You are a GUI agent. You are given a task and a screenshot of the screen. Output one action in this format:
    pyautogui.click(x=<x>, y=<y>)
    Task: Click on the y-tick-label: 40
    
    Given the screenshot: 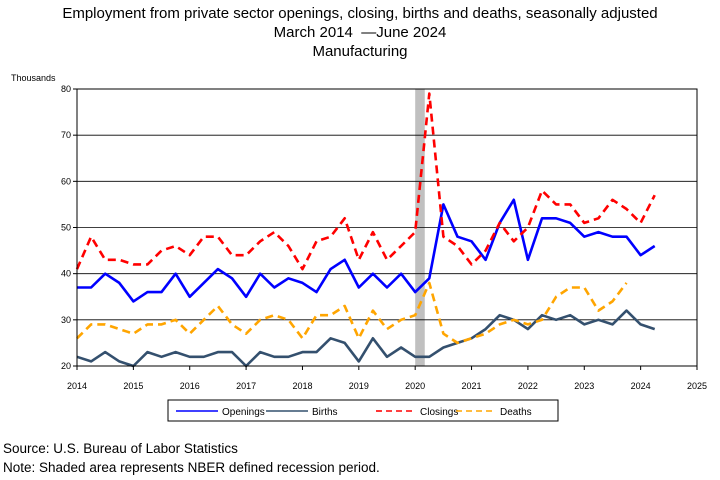 What is the action you would take?
    pyautogui.click(x=66, y=274)
    